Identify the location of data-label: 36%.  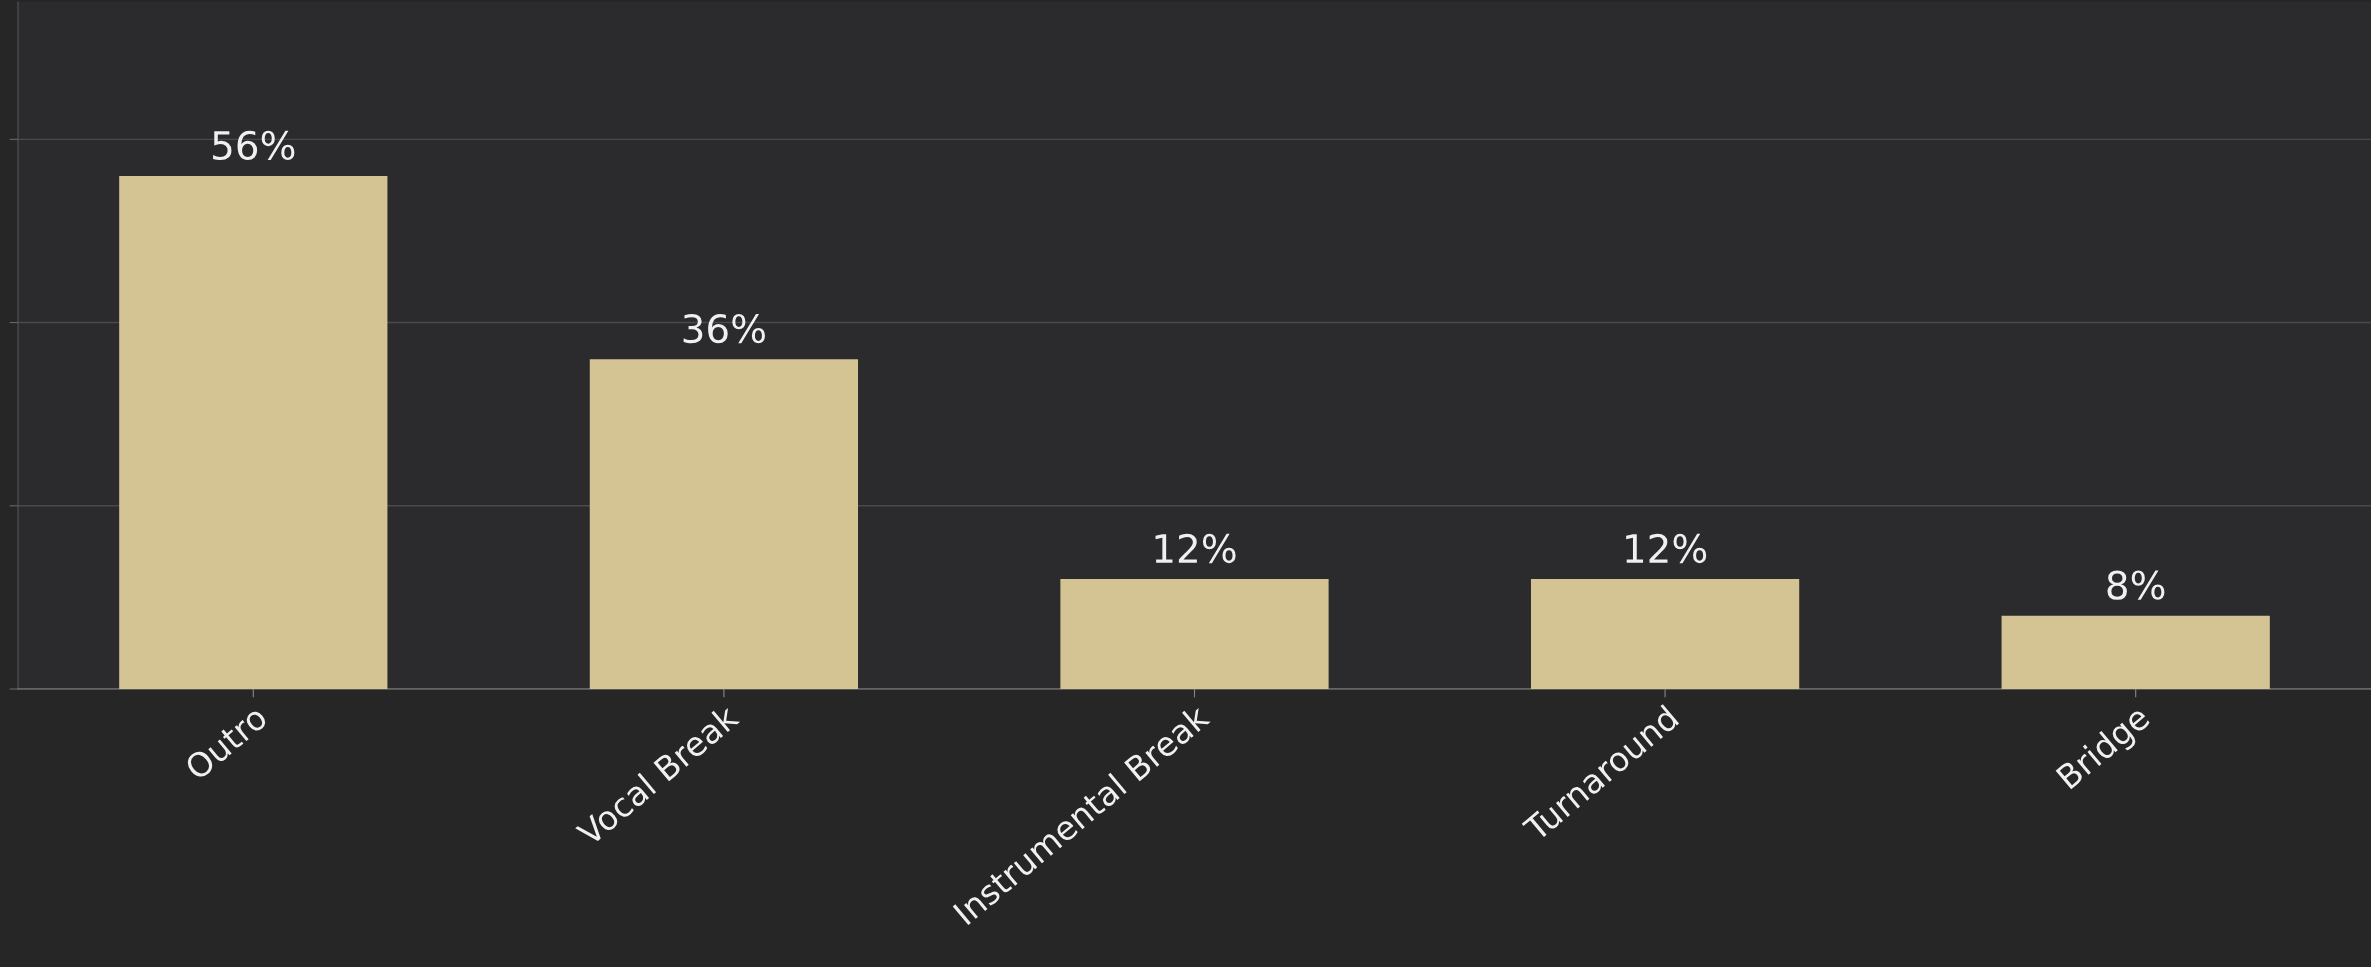
(724, 328).